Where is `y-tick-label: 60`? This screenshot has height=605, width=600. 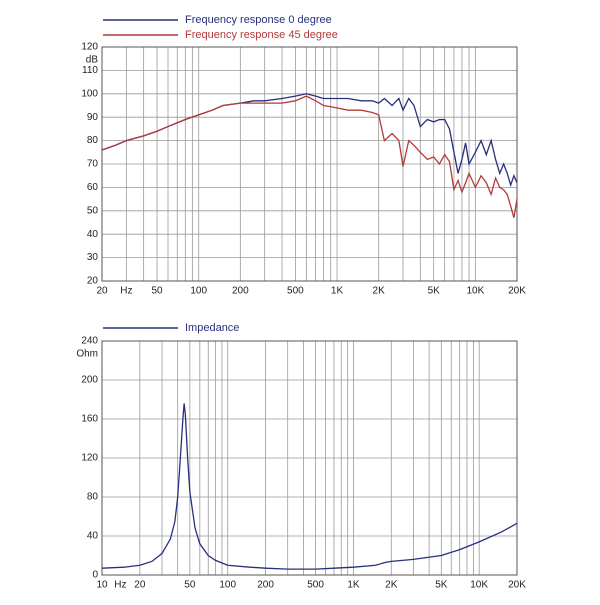 y-tick-label: 60 is located at coordinates (93, 187).